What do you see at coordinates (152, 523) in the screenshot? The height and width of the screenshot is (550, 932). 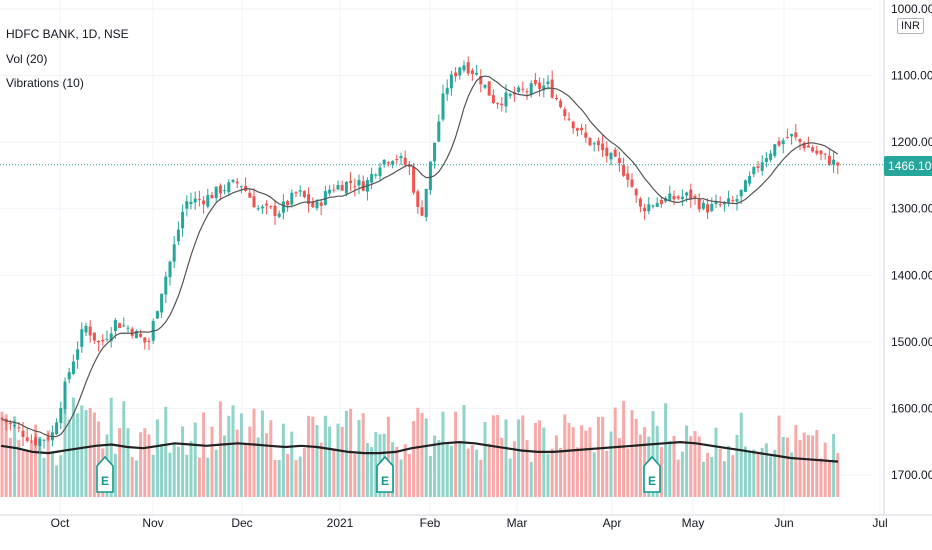 I see `time-tick-label: Nov` at bounding box center [152, 523].